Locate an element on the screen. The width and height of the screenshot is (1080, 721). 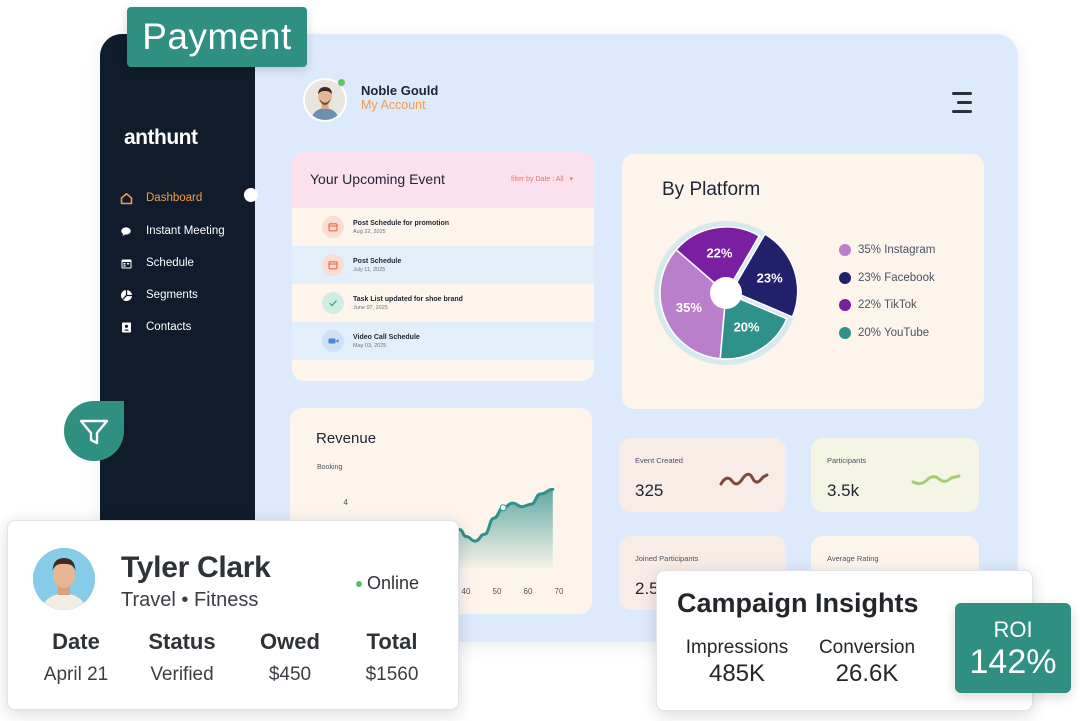
column-value: $450 is located at coordinates (290, 674).